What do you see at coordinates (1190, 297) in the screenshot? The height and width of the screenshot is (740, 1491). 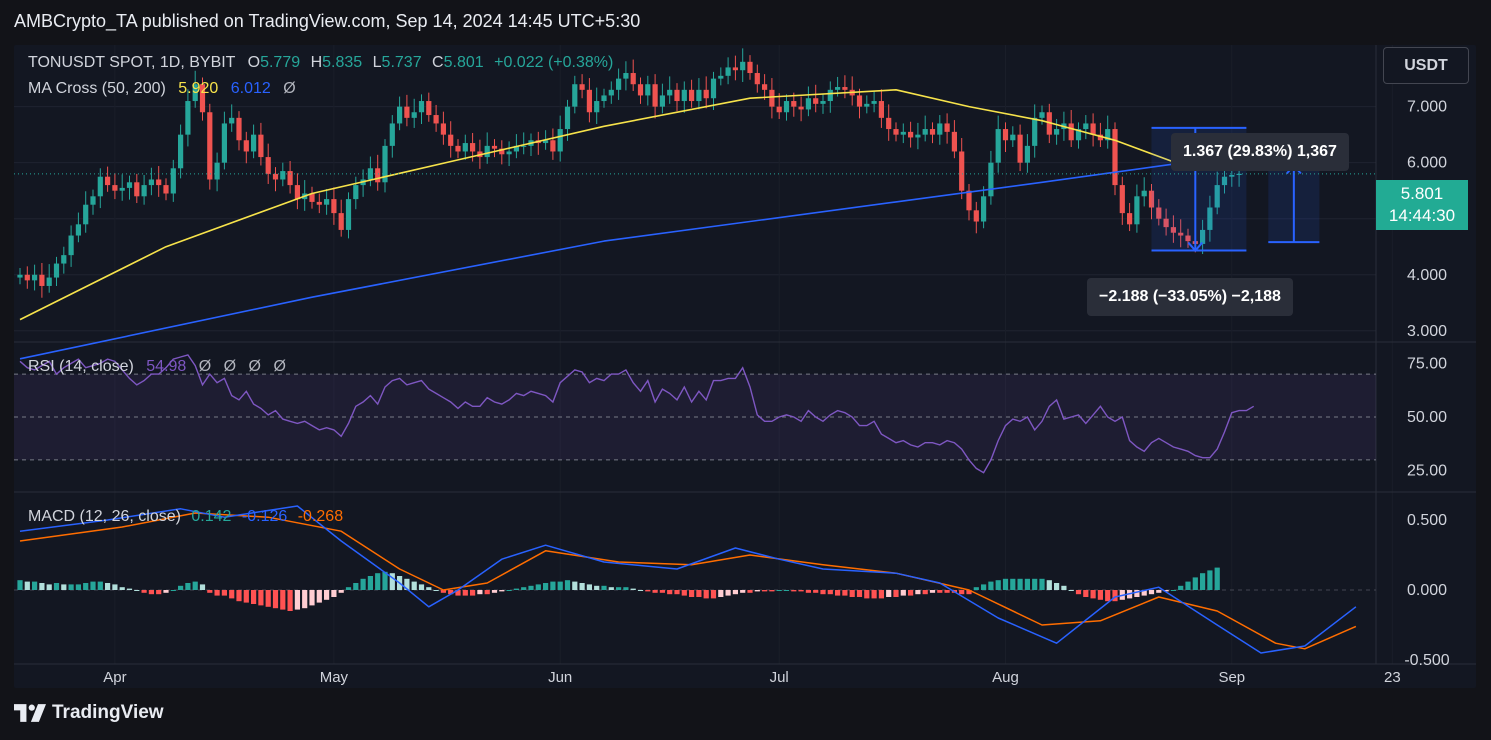 I see `measure-down-label: −2.188 (−33.05%) −2,188` at bounding box center [1190, 297].